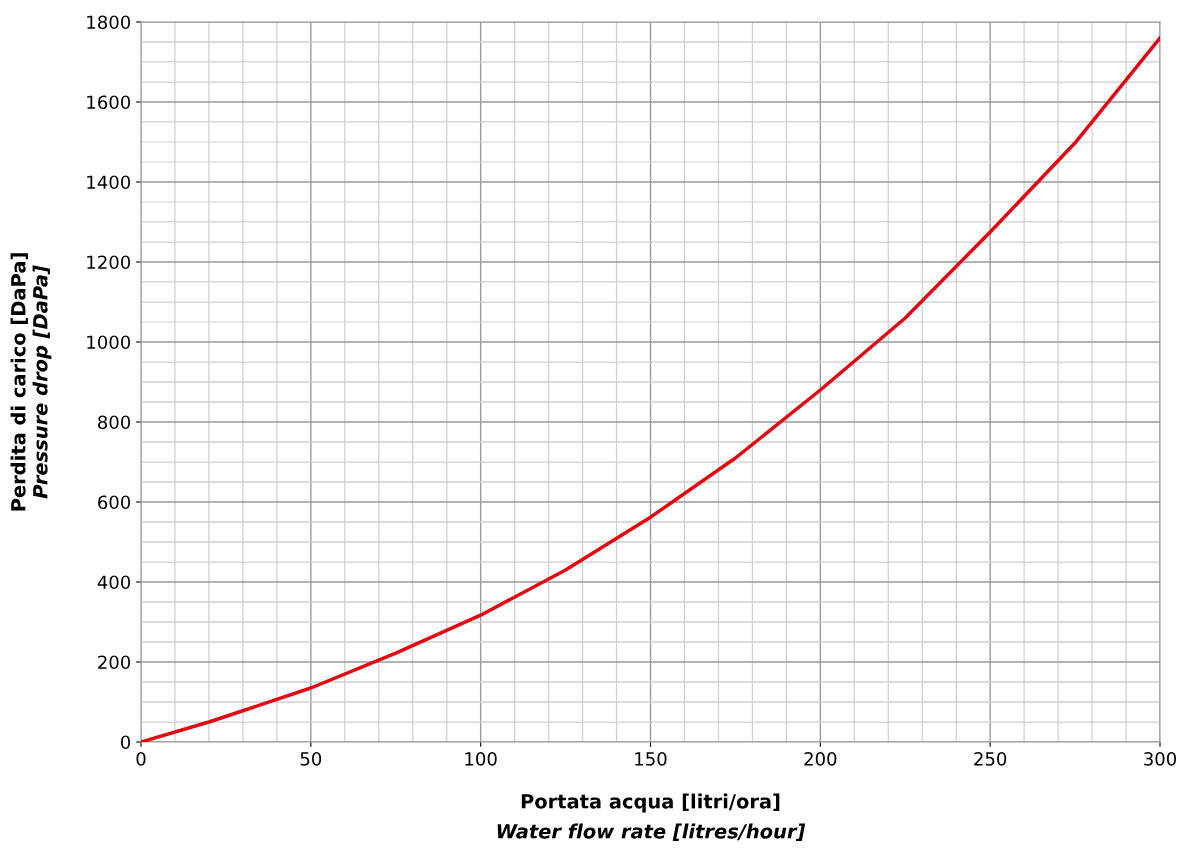  I want to click on x-tick-label: 50, so click(311, 759).